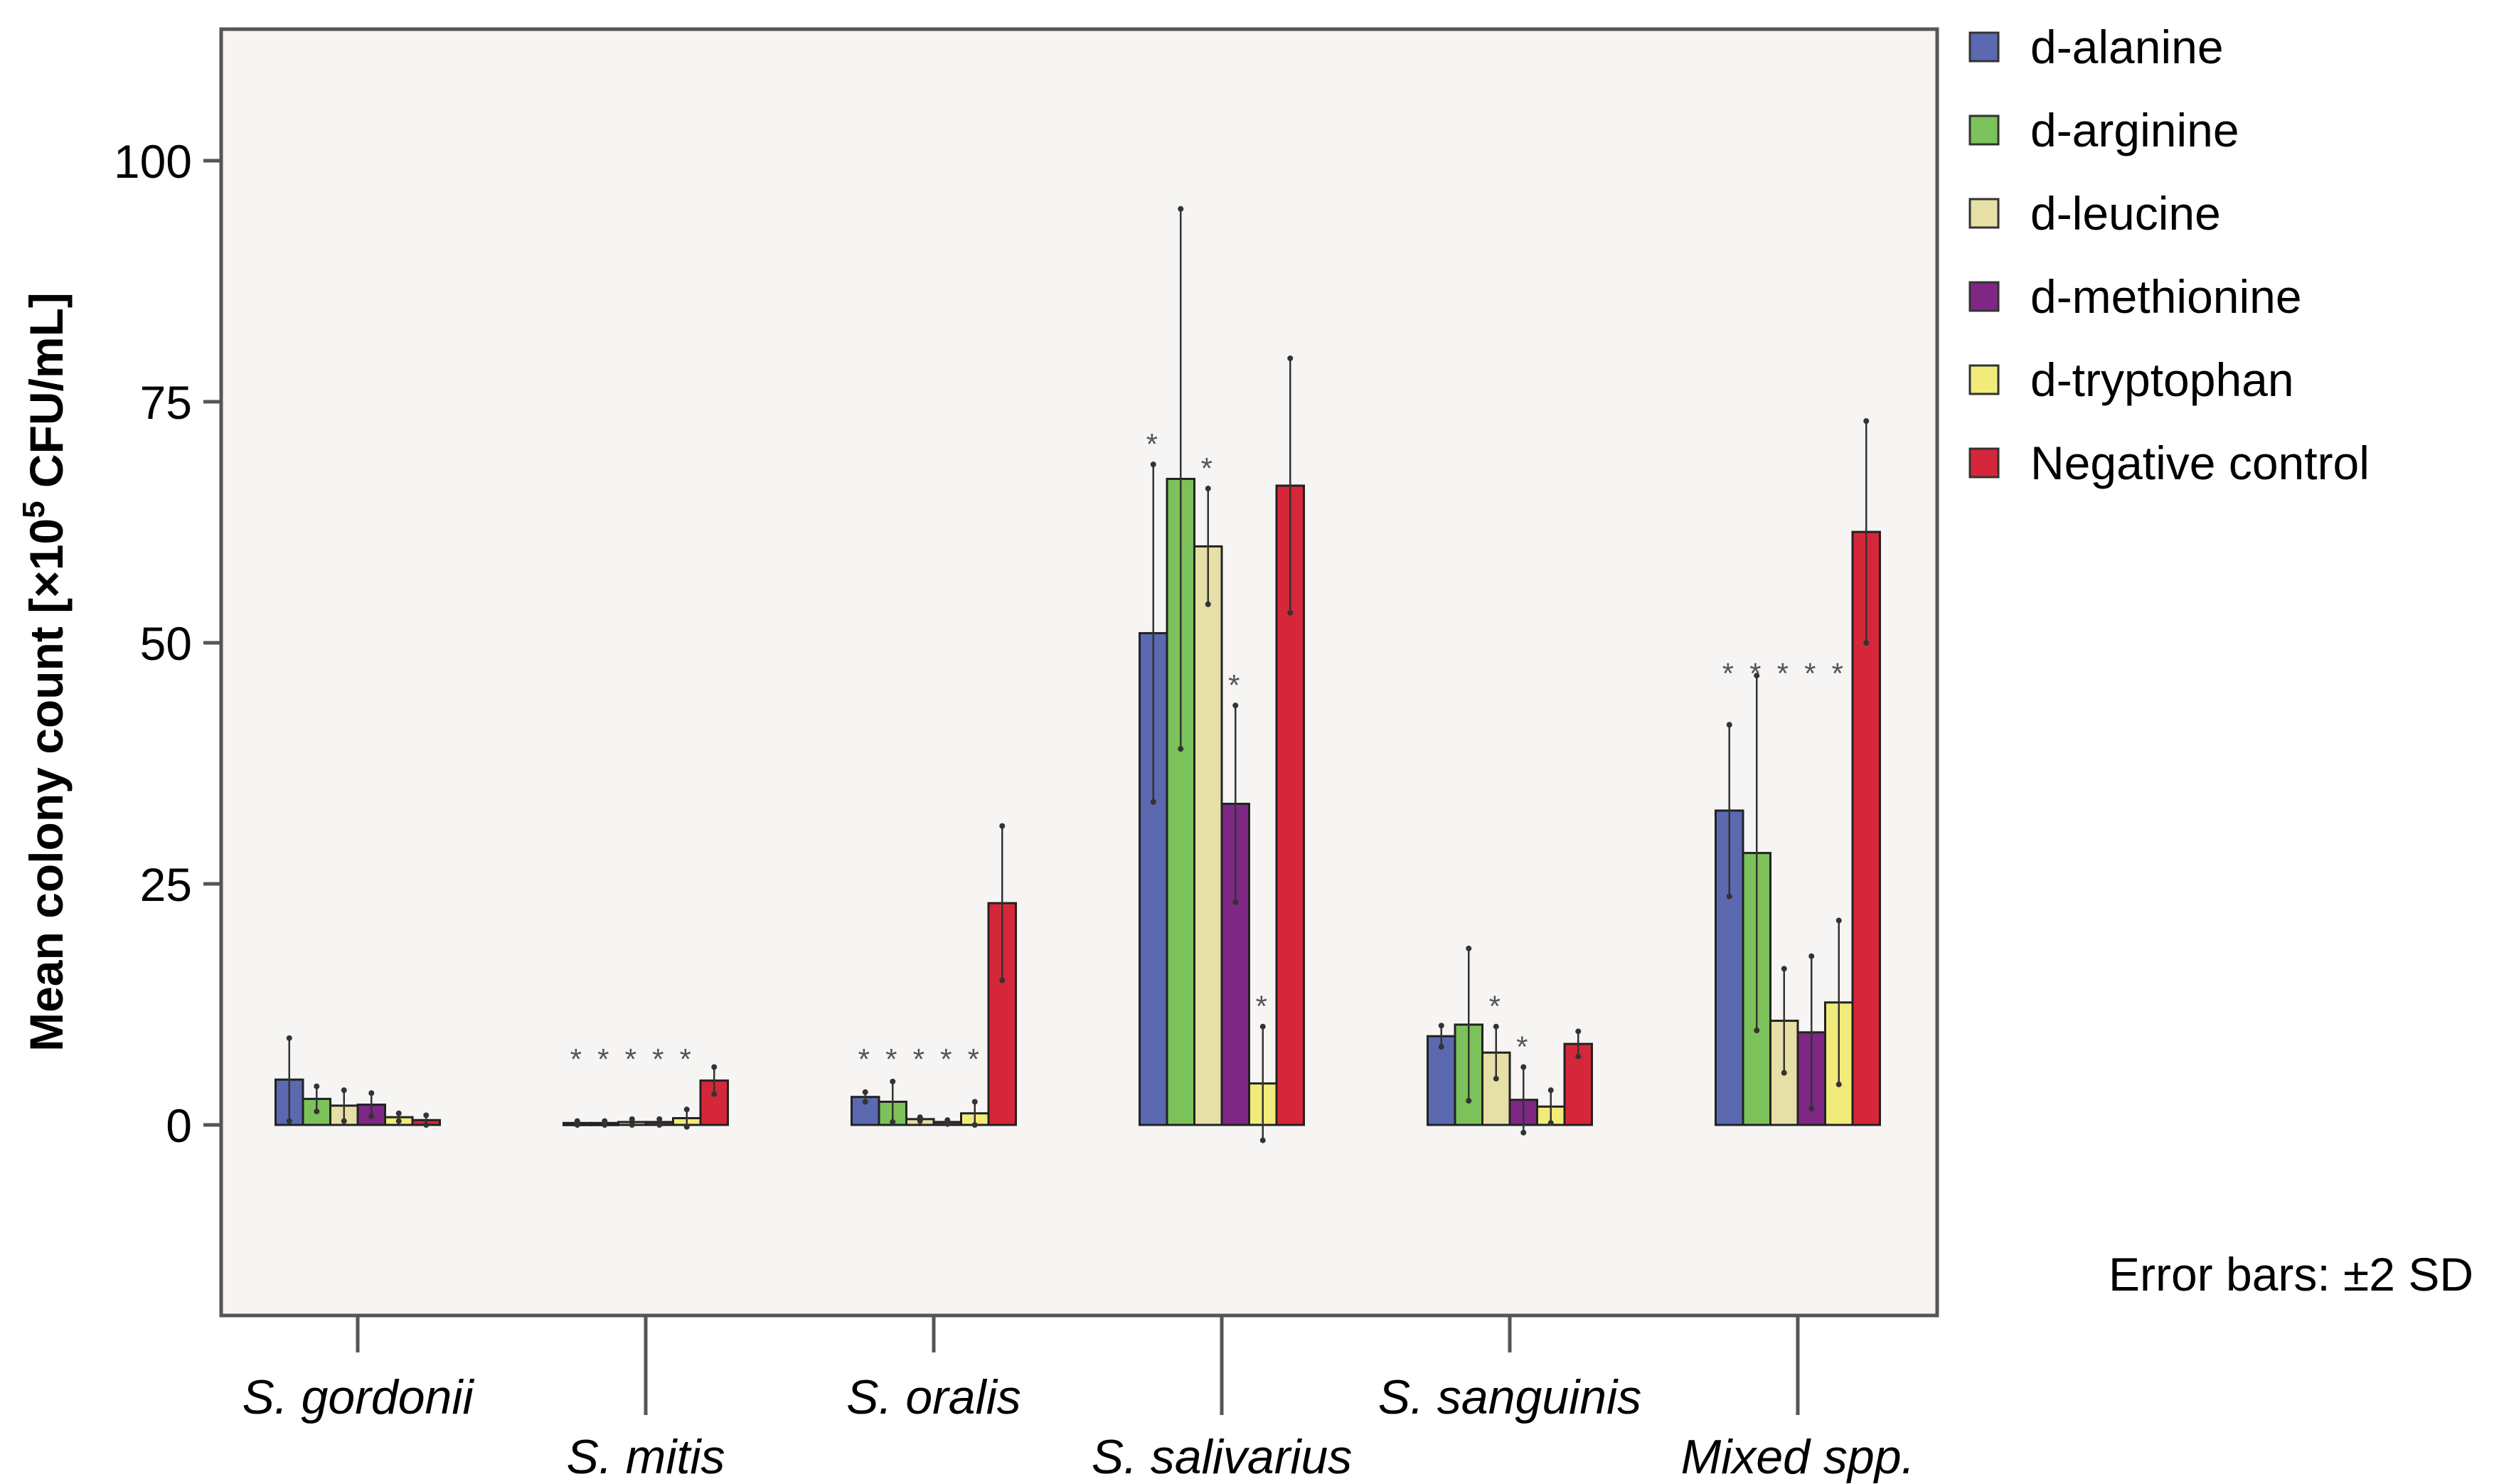 Image resolution: width=2494 pixels, height=1484 pixels. Describe the element at coordinates (166, 643) in the screenshot. I see `y-tick-label: 50` at that location.